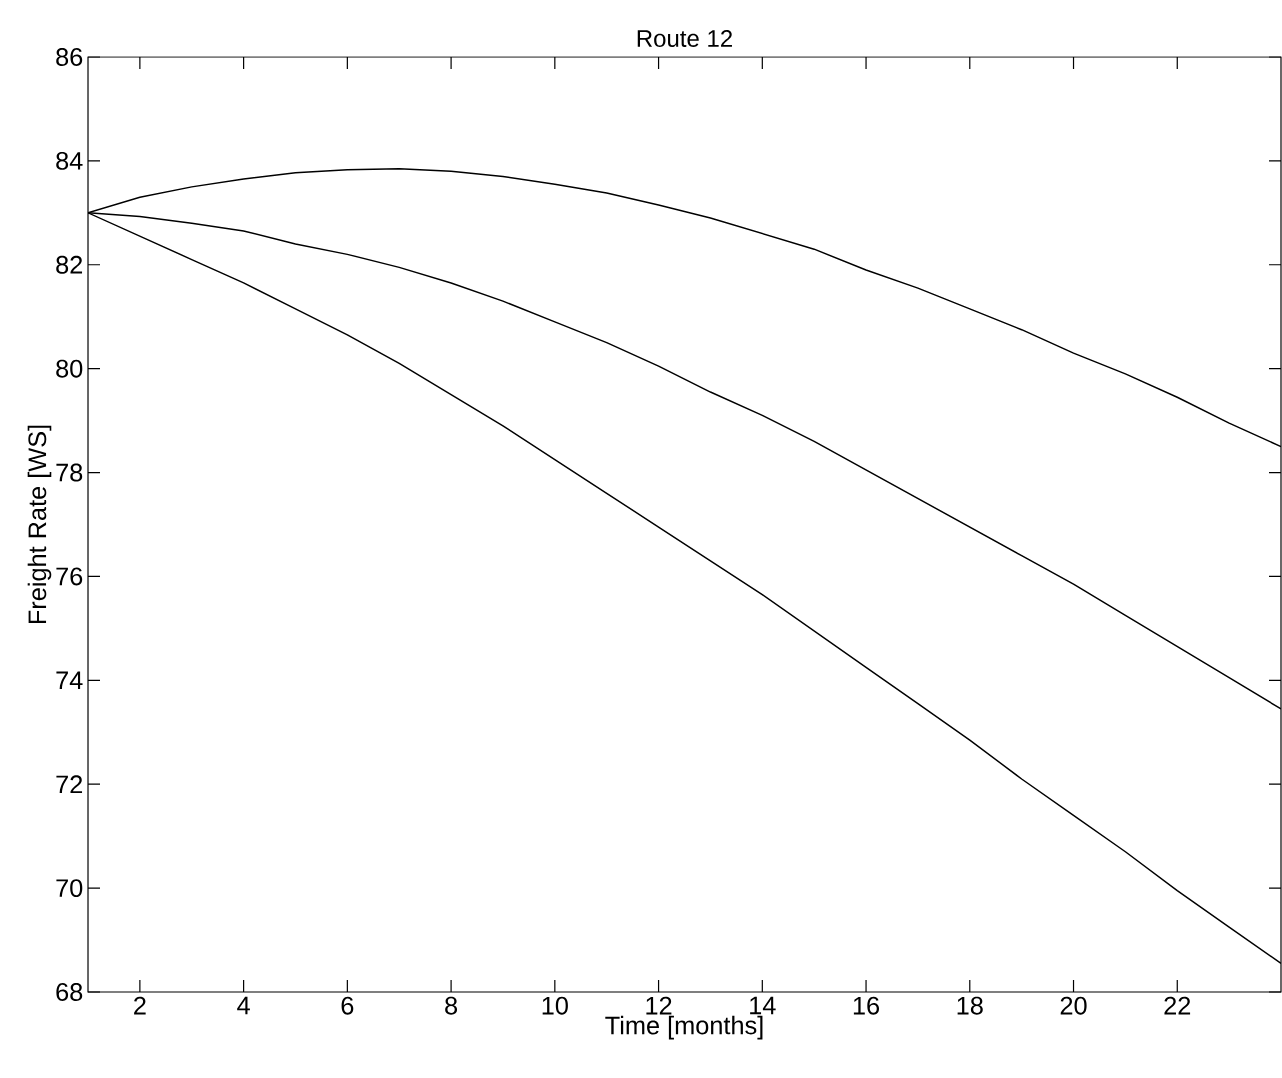 This screenshot has height=1078, width=1282. I want to click on x-tick-label: 18, so click(970, 1005).